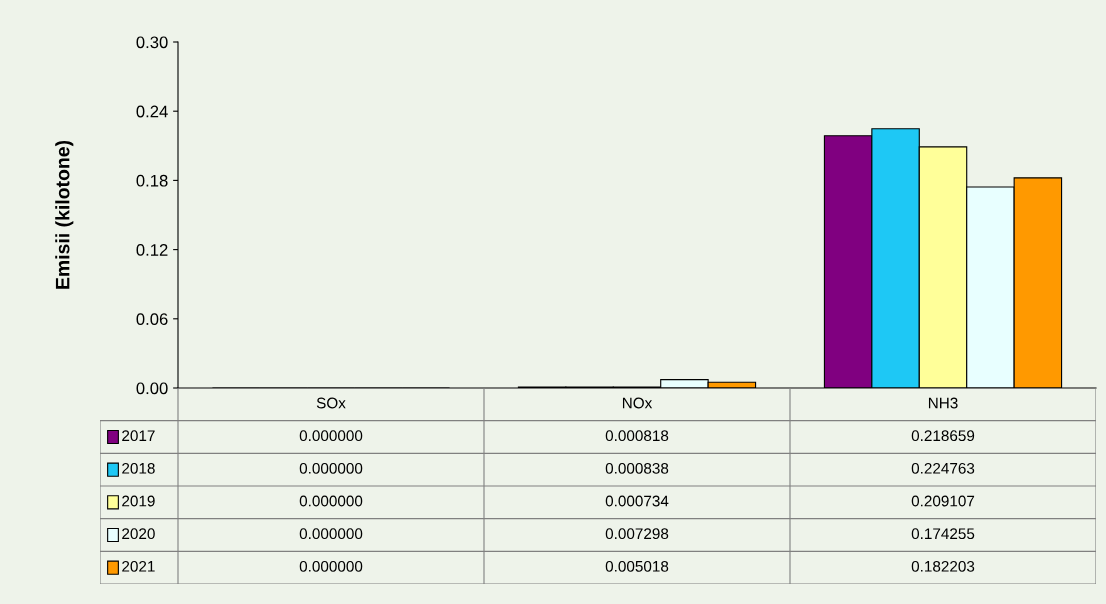  Describe the element at coordinates (943, 501) in the screenshot. I see `data-label: 0.209107` at that location.